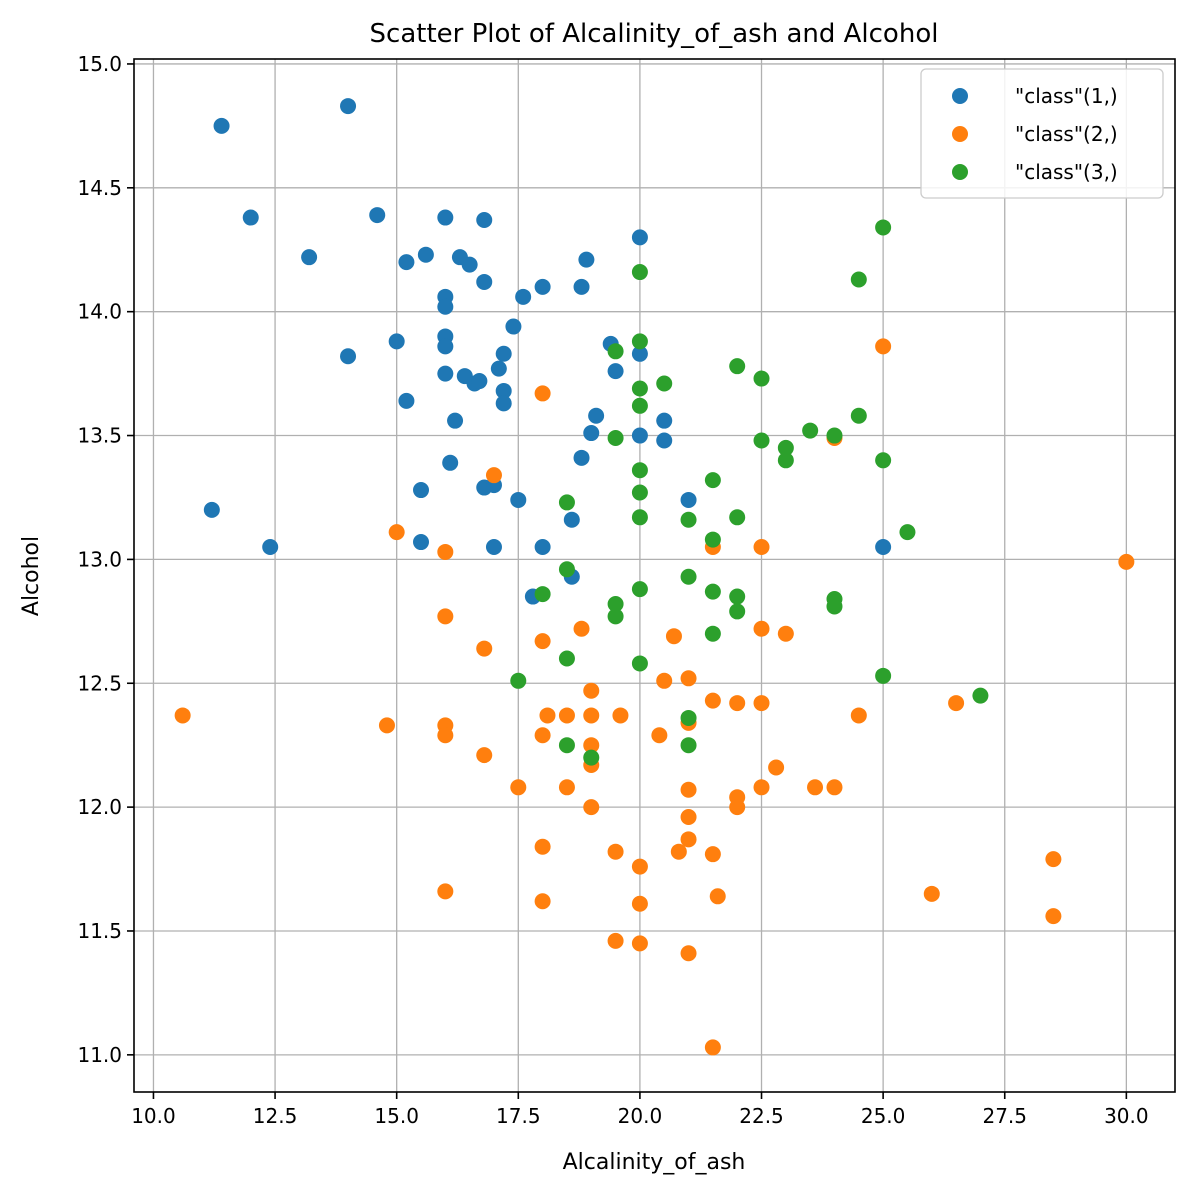 Image resolution: width=1194 pixels, height=1194 pixels. Describe the element at coordinates (761, 1116) in the screenshot. I see `x-tick-label: 22.5` at that location.